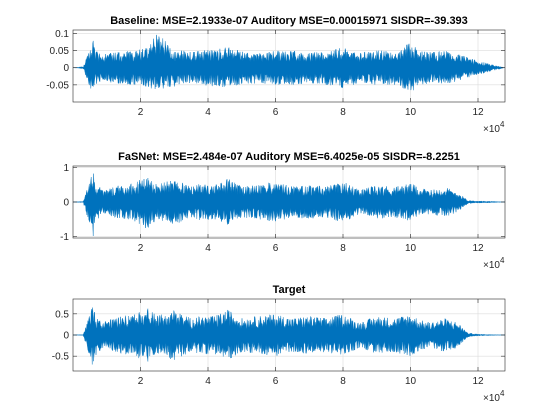 The height and width of the screenshot is (420, 560). Describe the element at coordinates (289, 290) in the screenshot. I see `chart-title: Target` at that location.